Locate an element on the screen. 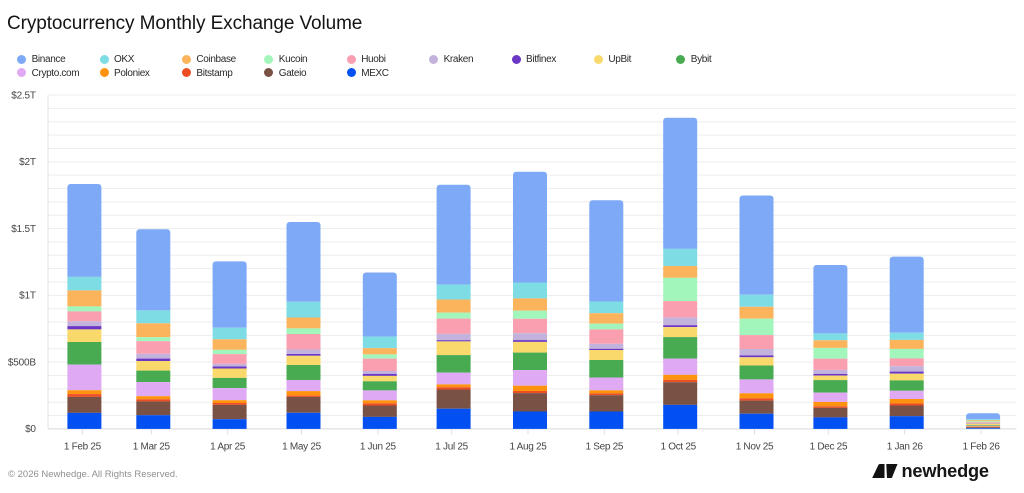  svg-text: $1T is located at coordinates (27, 296).